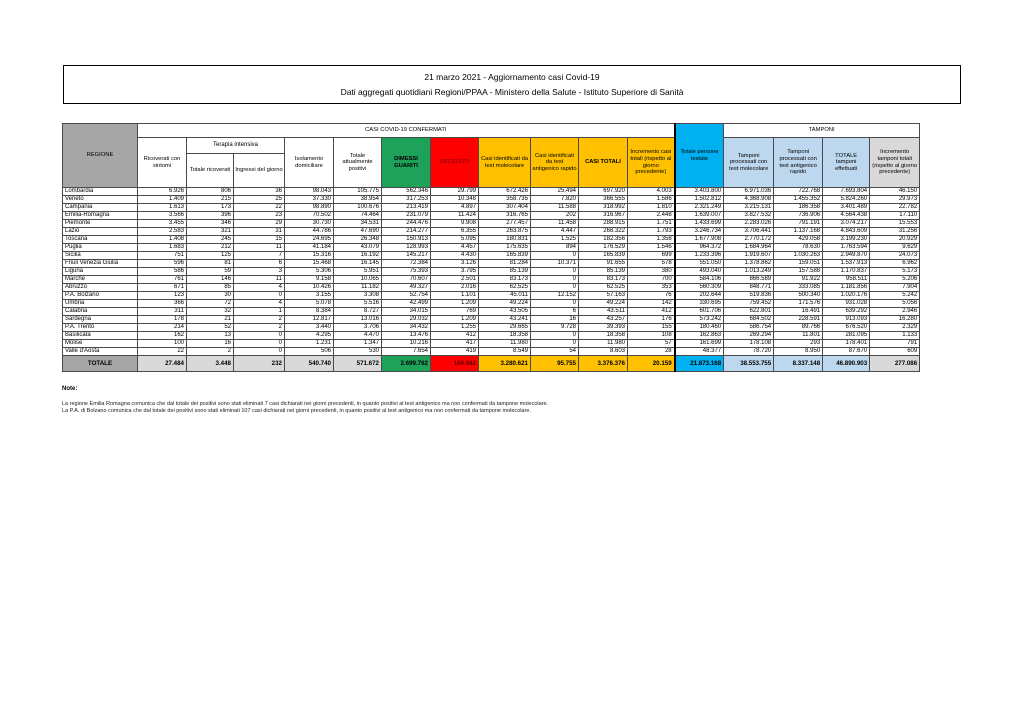 The height and width of the screenshot is (724, 1024). What do you see at coordinates (651, 279) in the screenshot?
I see `value-cell: 700` at bounding box center [651, 279].